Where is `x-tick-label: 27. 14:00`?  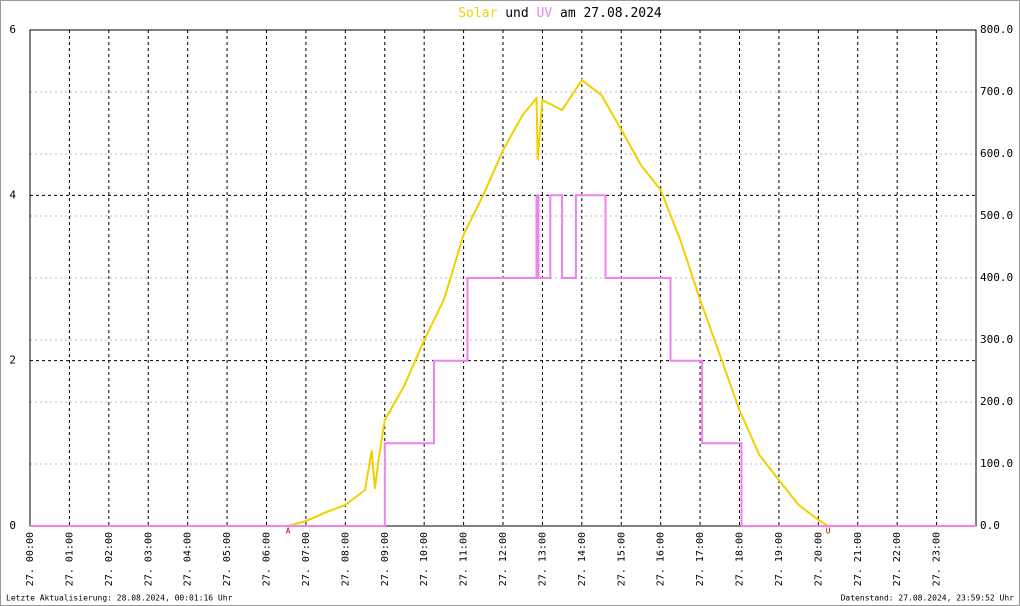 x-tick-label: 27. 14:00 is located at coordinates (582, 559).